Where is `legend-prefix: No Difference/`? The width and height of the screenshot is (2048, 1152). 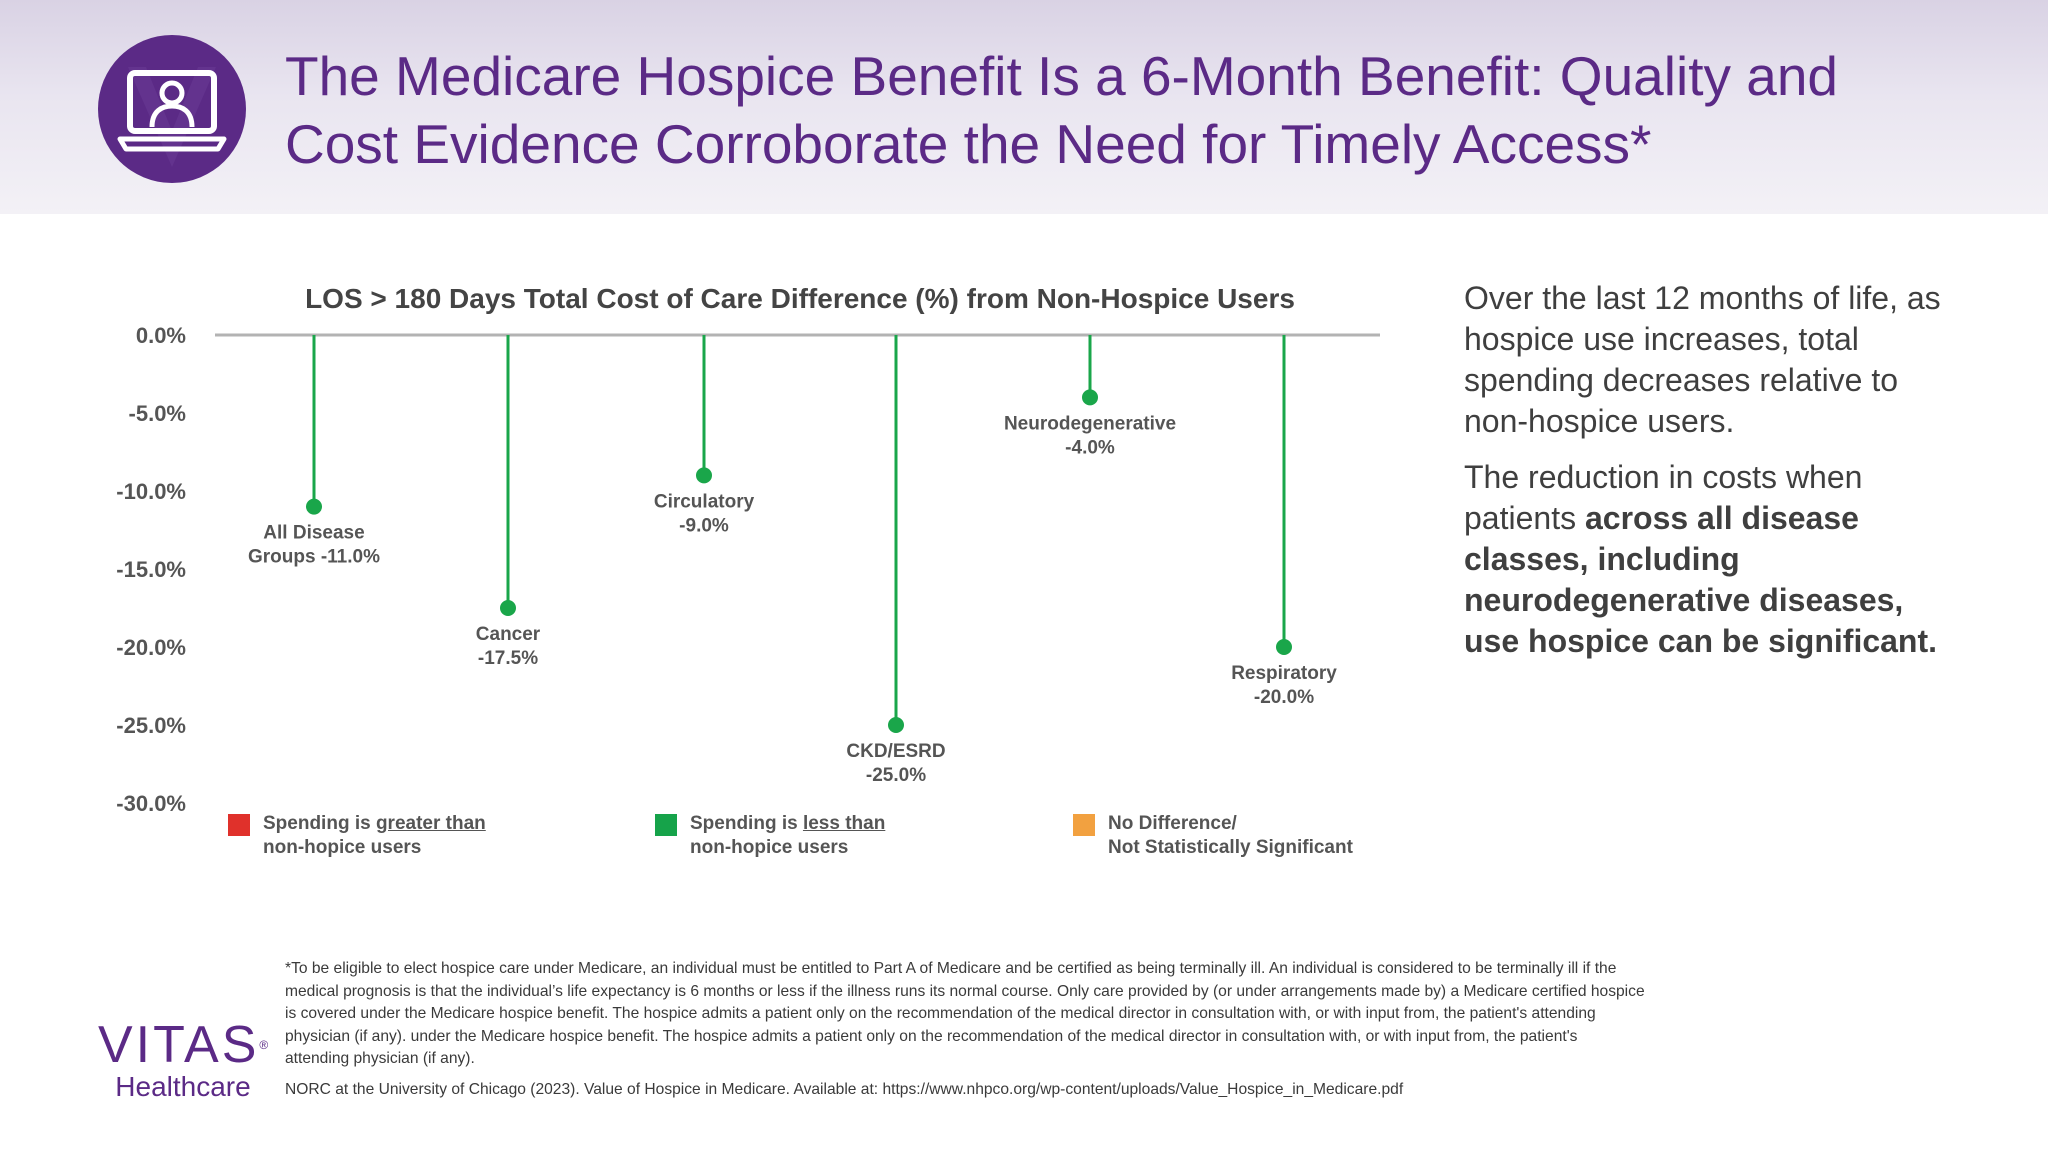
legend-prefix: No Difference/ is located at coordinates (1172, 823).